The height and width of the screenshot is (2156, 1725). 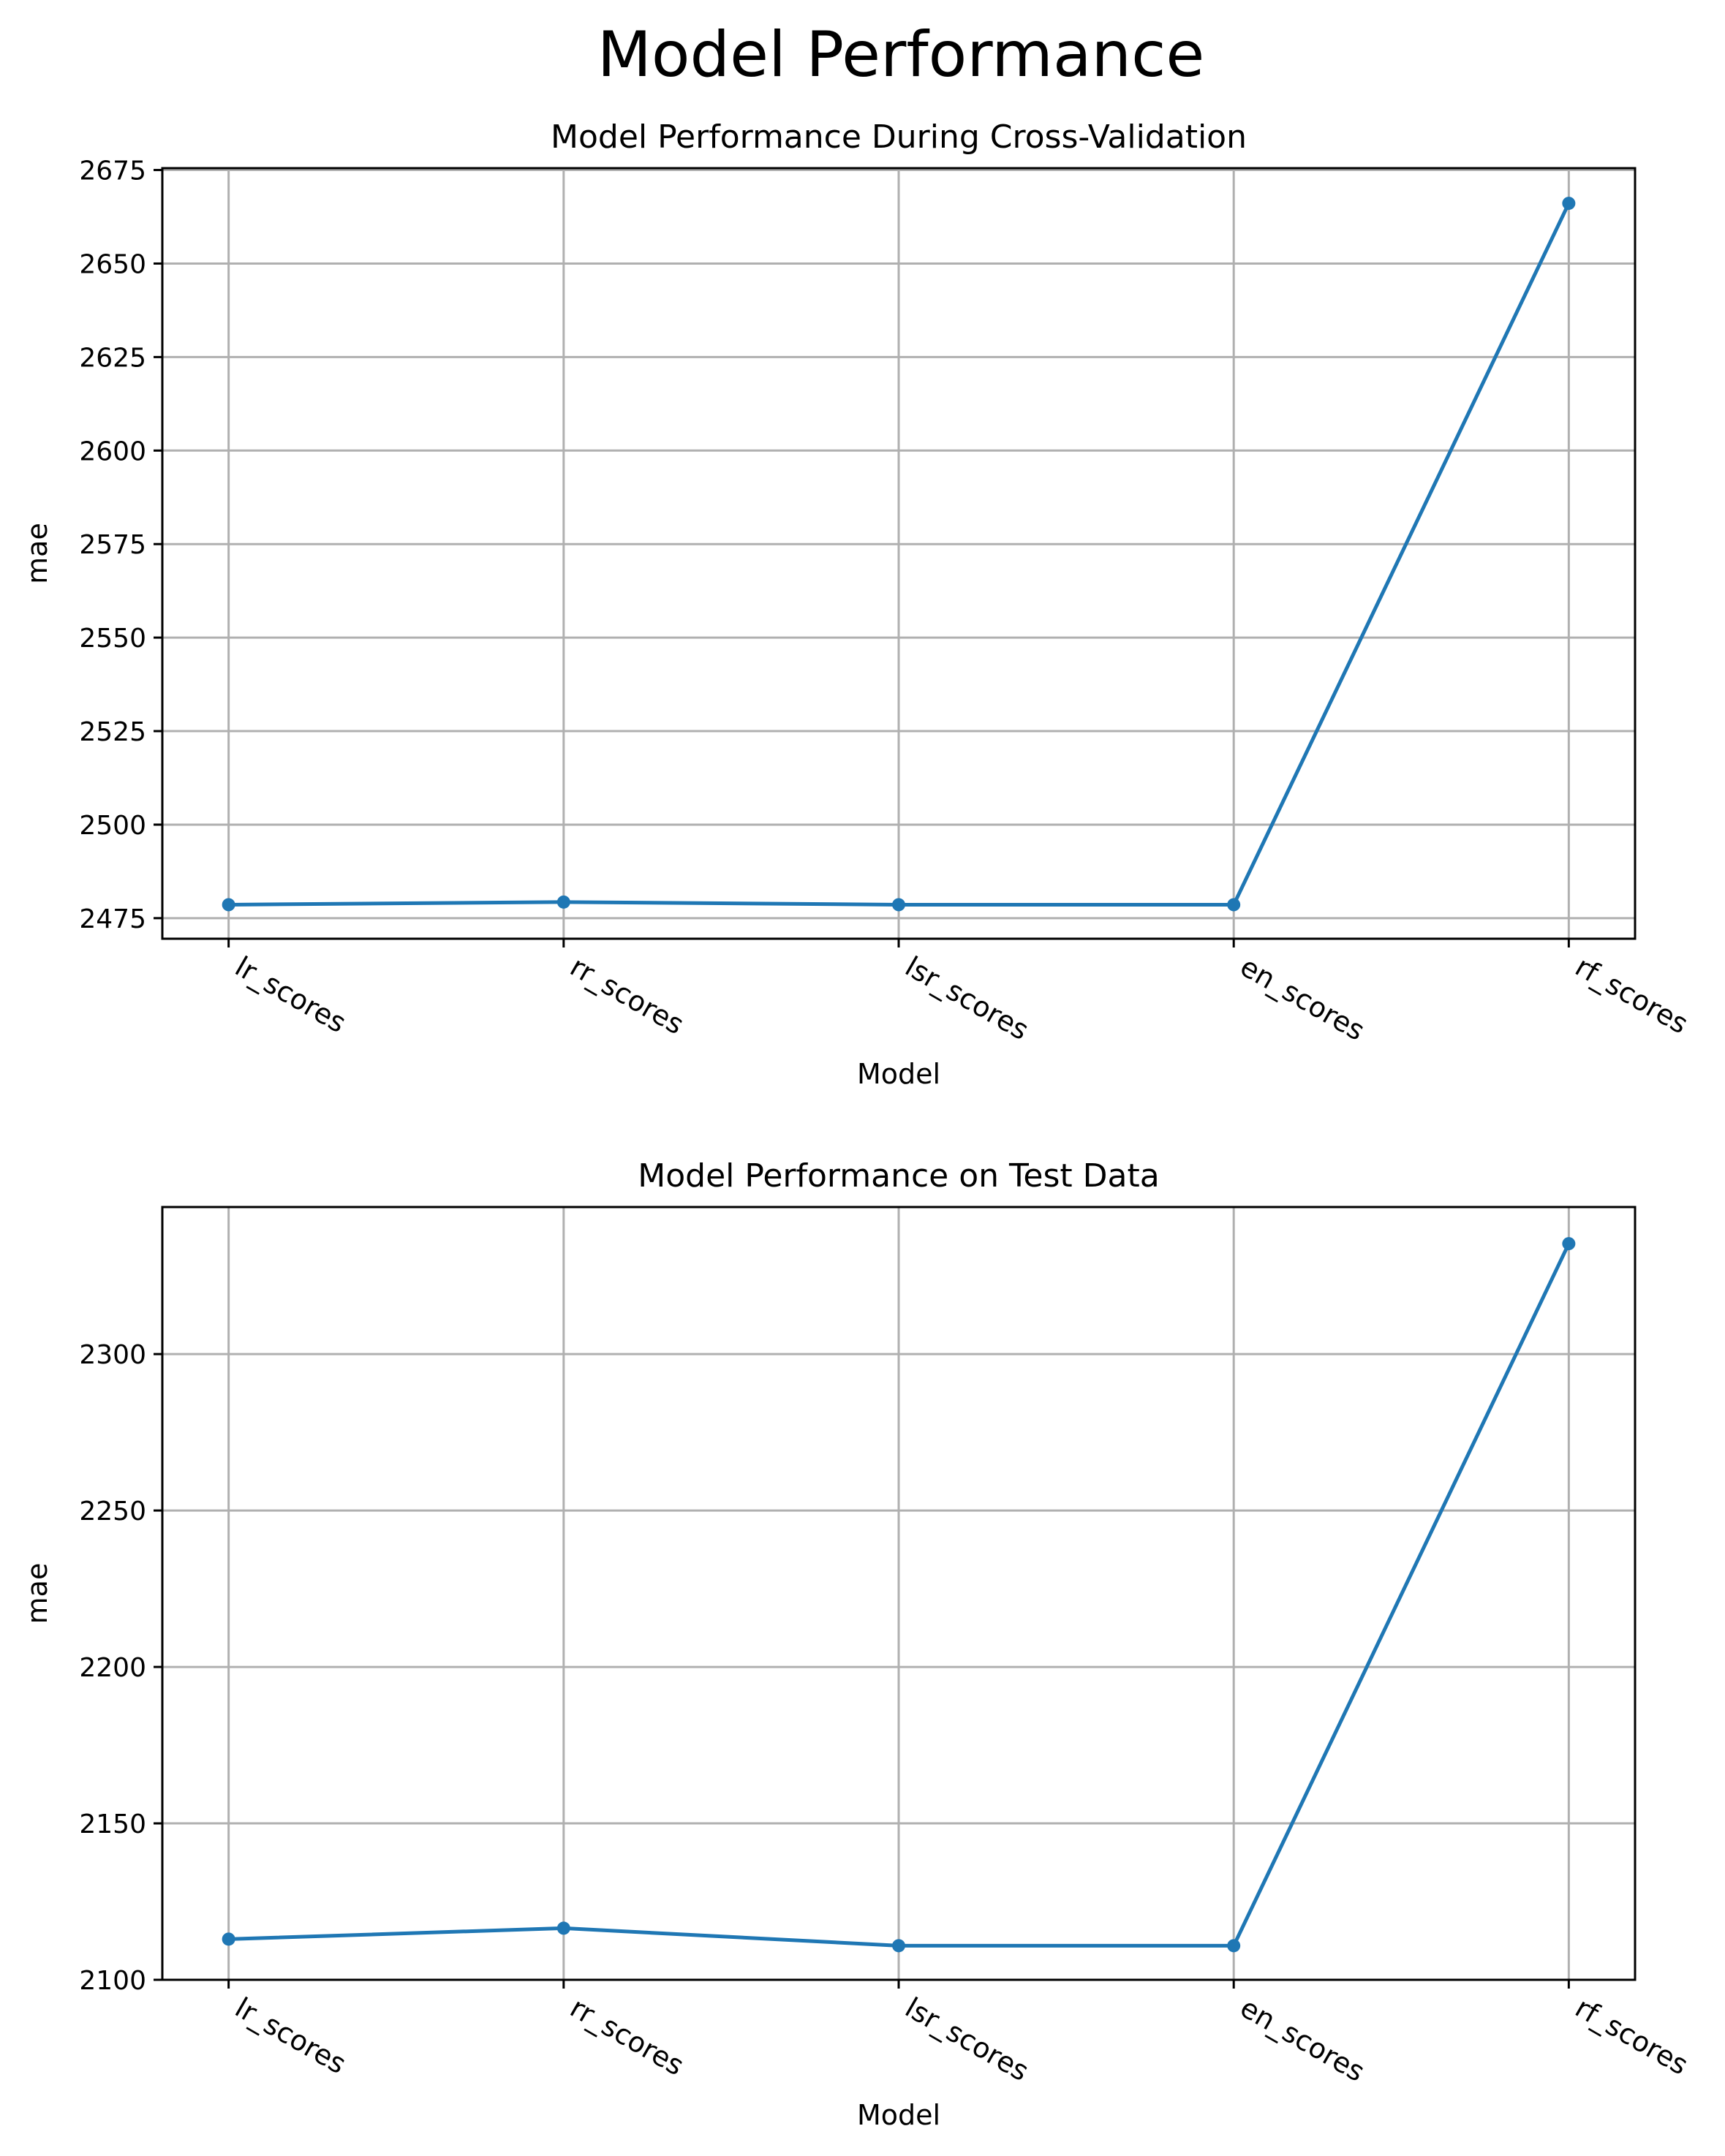 What do you see at coordinates (113, 1512) in the screenshot?
I see `y-tick-label: 2250` at bounding box center [113, 1512].